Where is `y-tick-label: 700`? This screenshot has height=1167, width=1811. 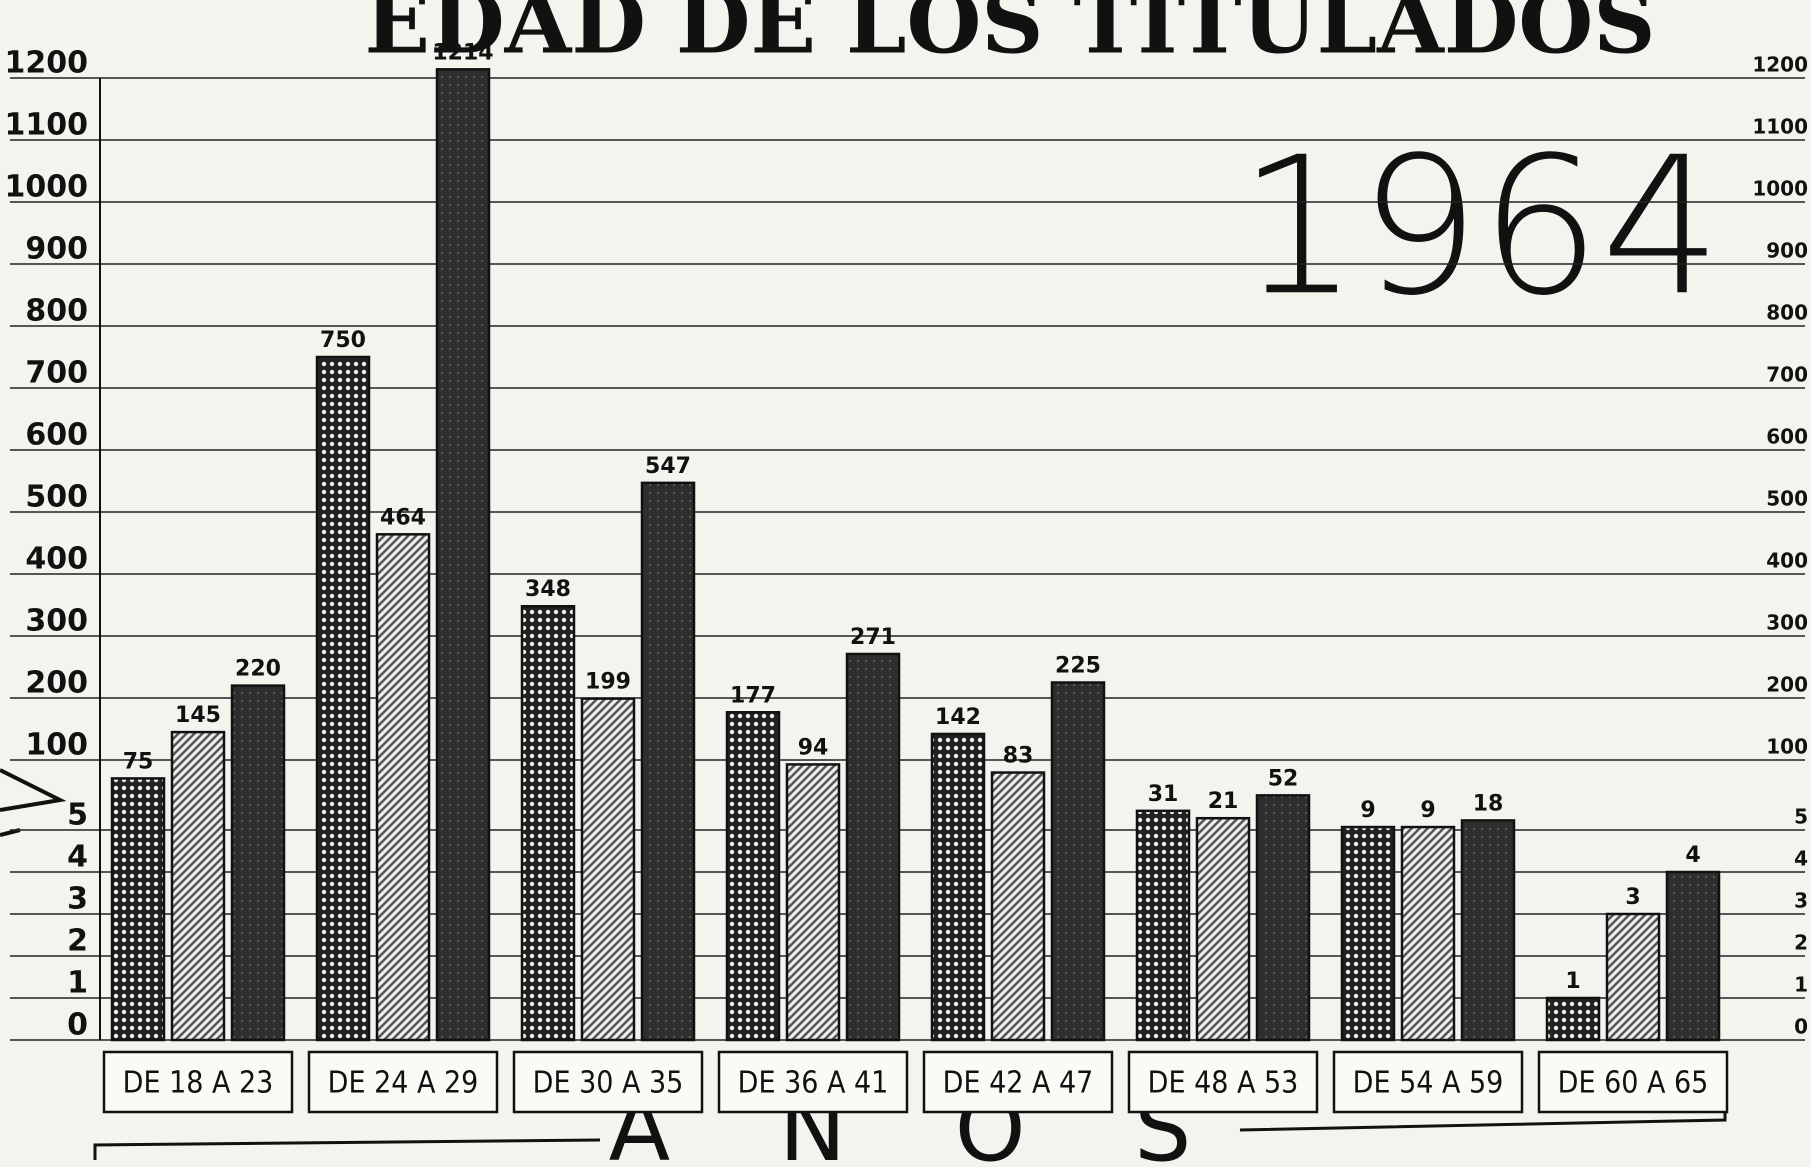 y-tick-label: 700 is located at coordinates (56, 373).